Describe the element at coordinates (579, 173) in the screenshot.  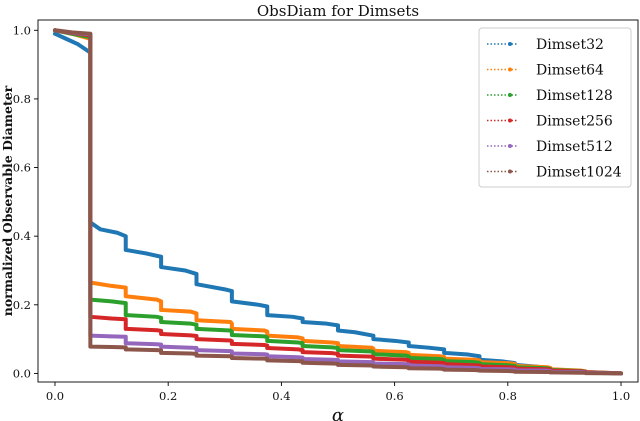
I see `legend-label: Dimset1024` at that location.